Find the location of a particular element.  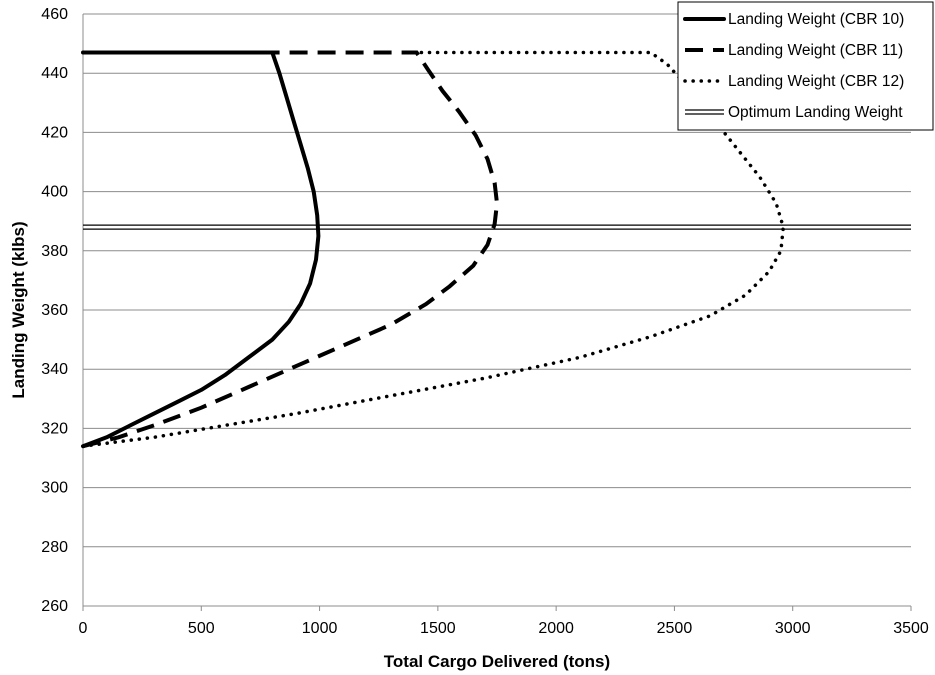

x-tick-label: 2500 is located at coordinates (675, 628).